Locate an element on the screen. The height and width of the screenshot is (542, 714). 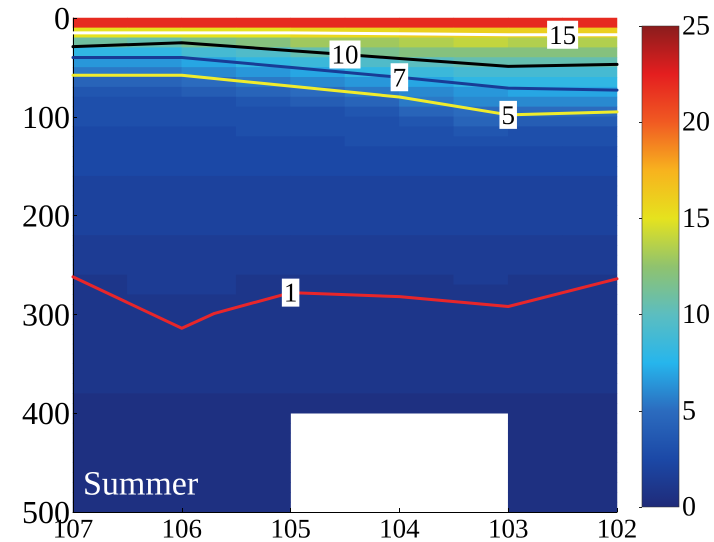
y-tick-label: 400 is located at coordinates (46, 413).